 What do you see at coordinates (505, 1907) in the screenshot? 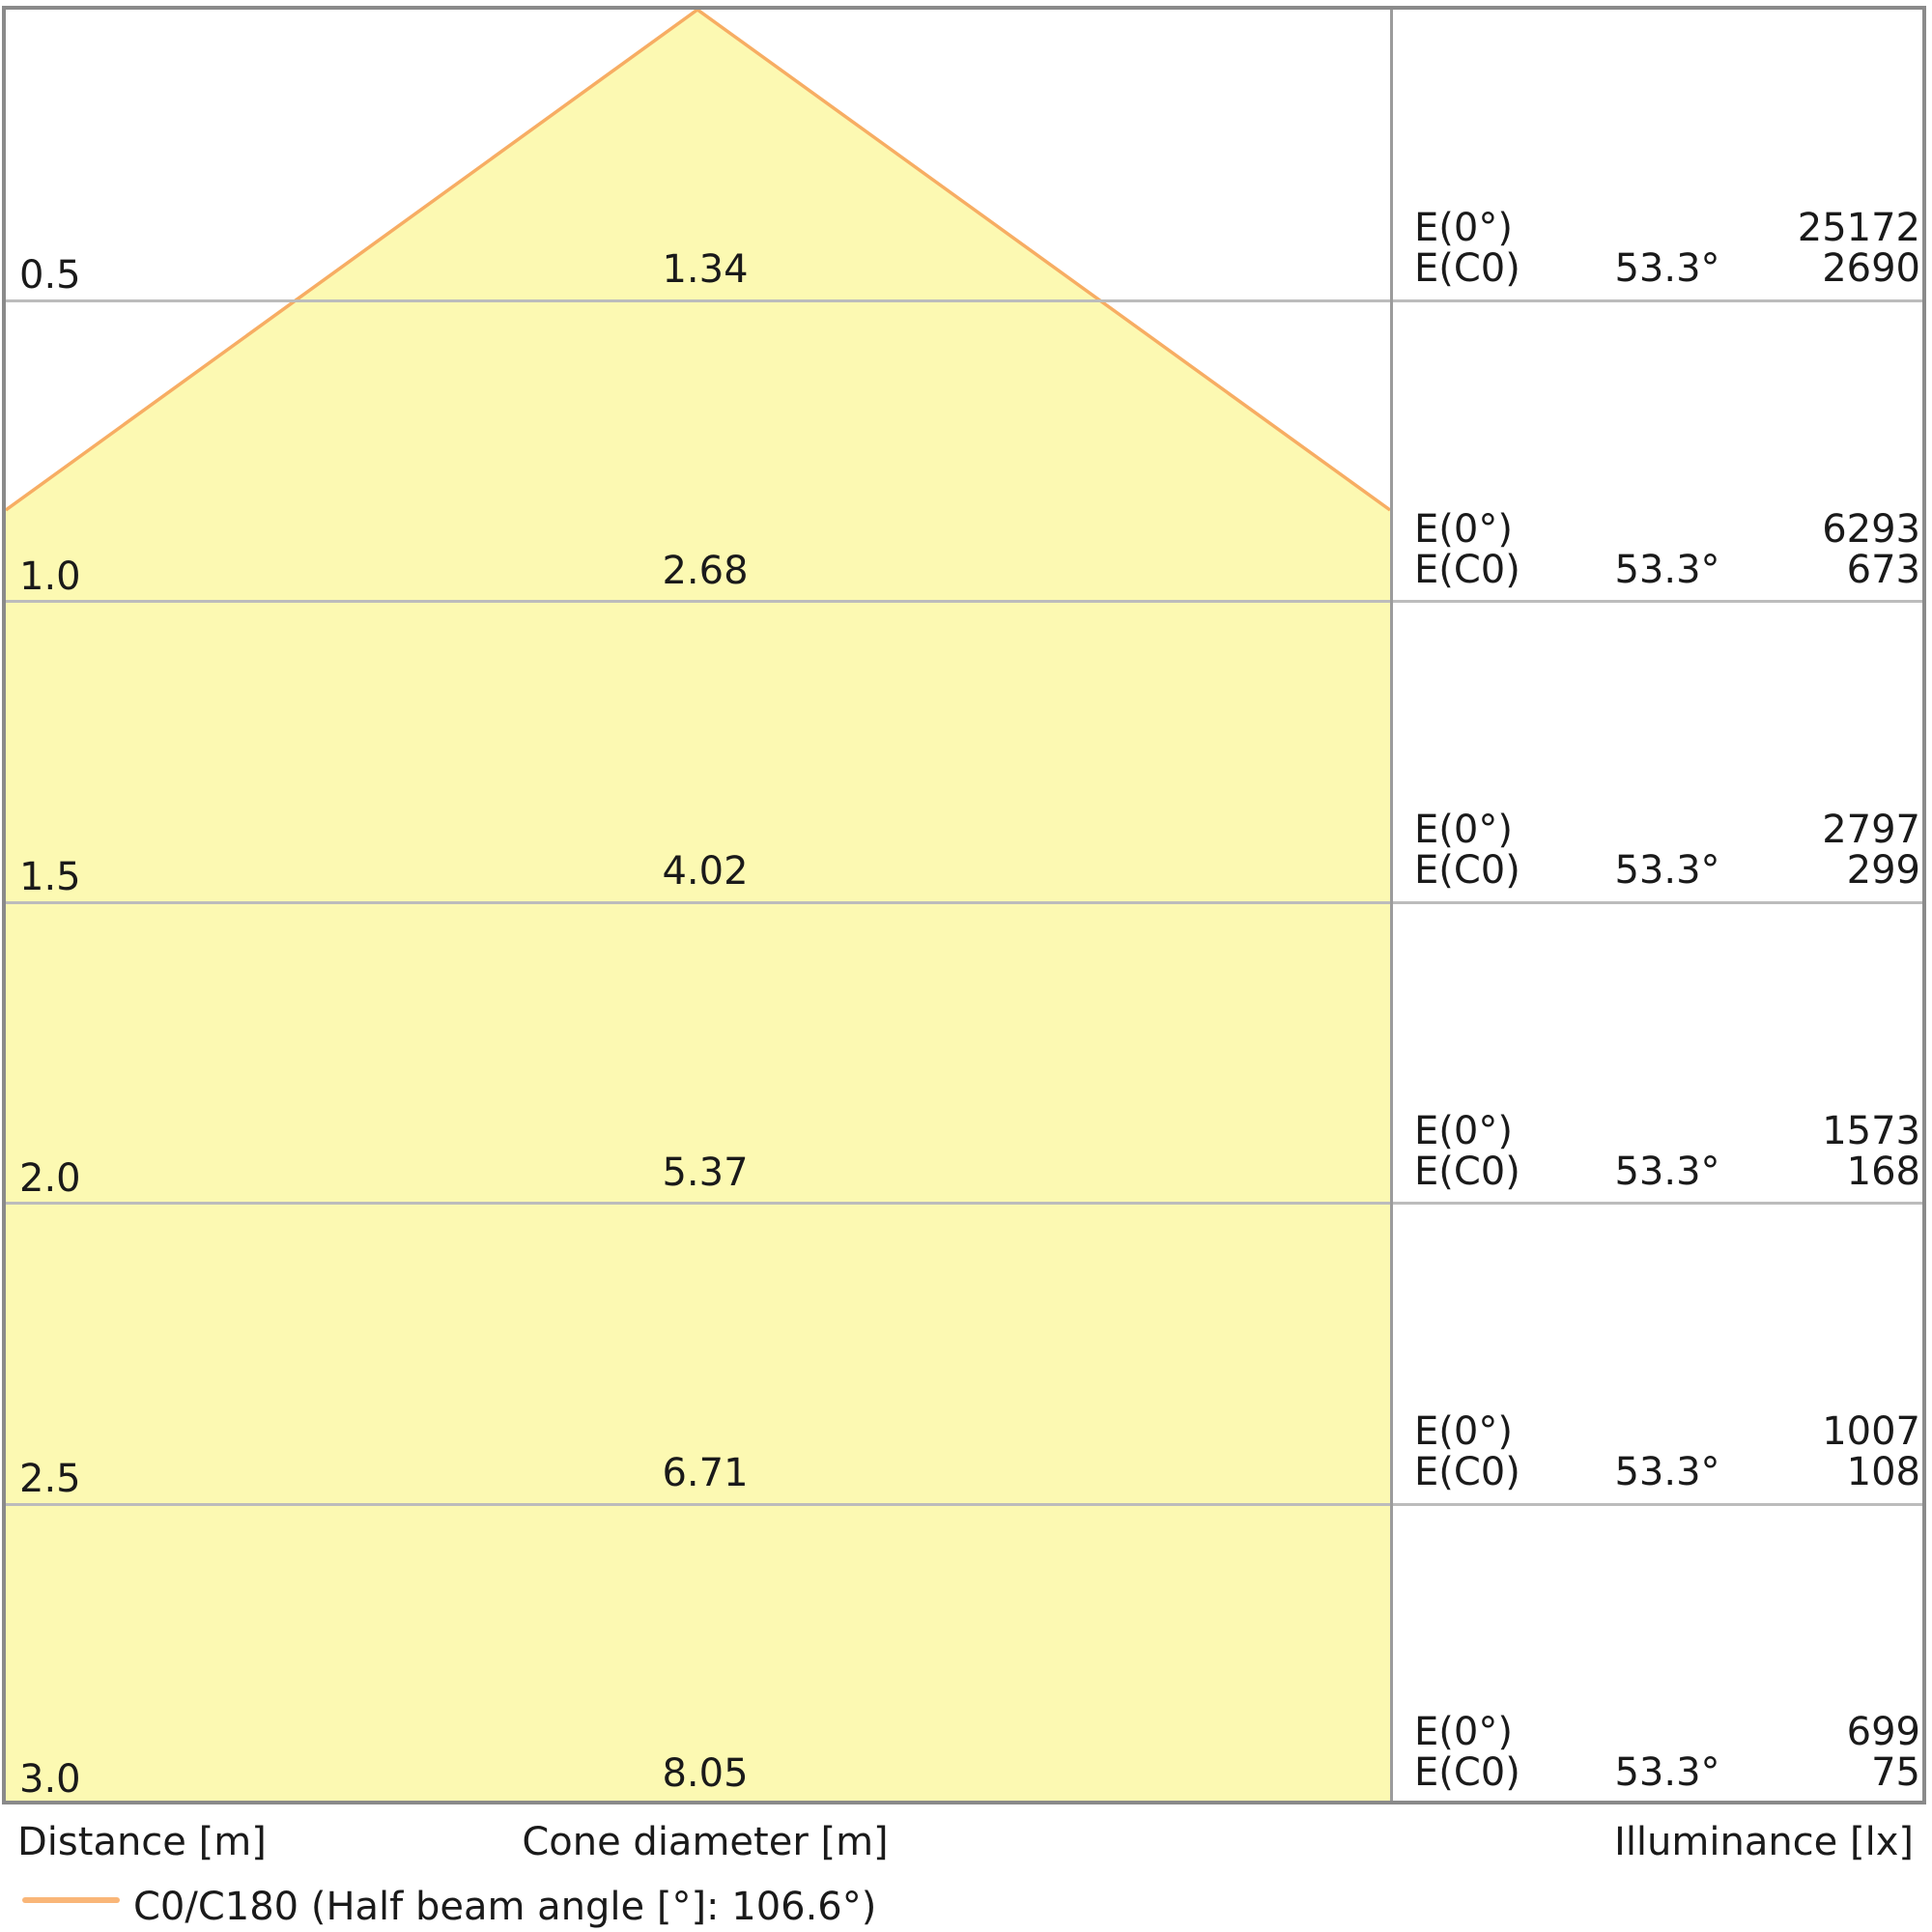
I see `legend-label: C0/C180 (Half beam angle [°]: 106.6°)` at bounding box center [505, 1907].